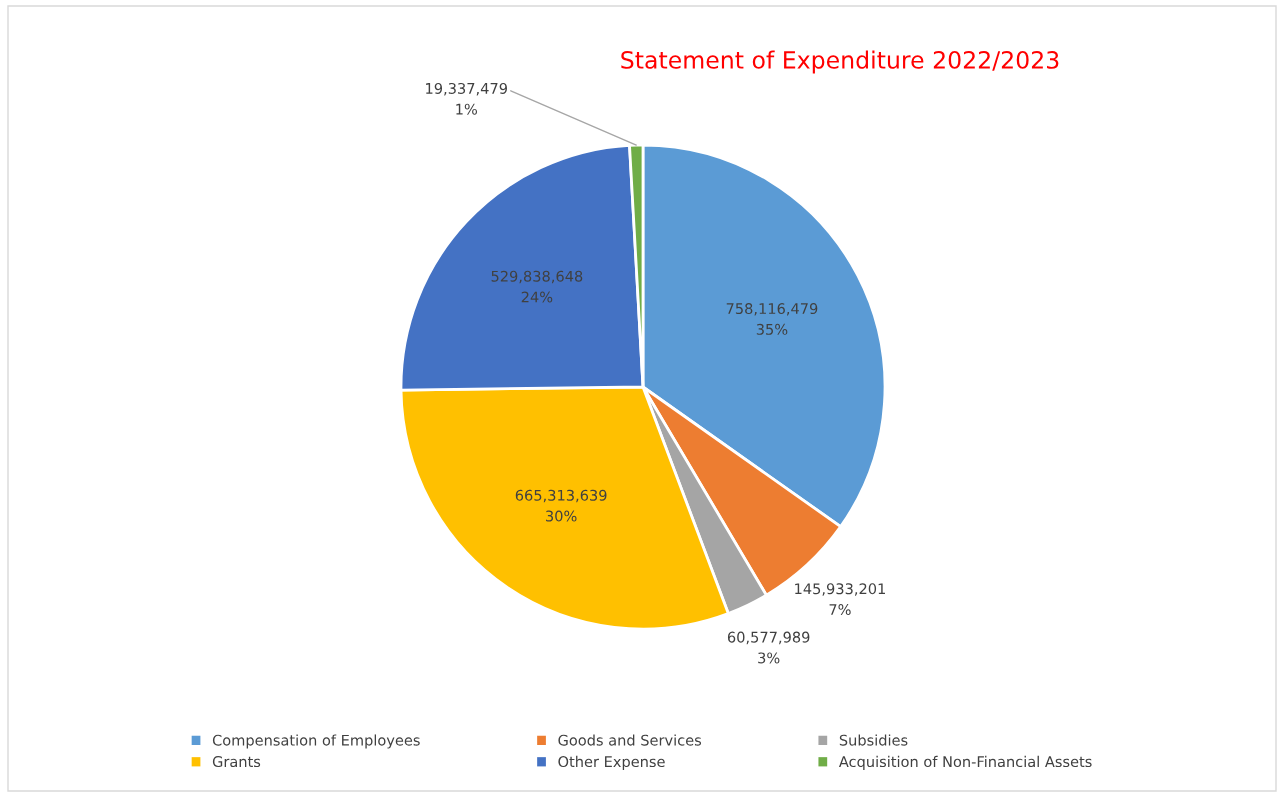  What do you see at coordinates (561, 505) in the screenshot?
I see `data-label: 665,313,639 30%` at bounding box center [561, 505].